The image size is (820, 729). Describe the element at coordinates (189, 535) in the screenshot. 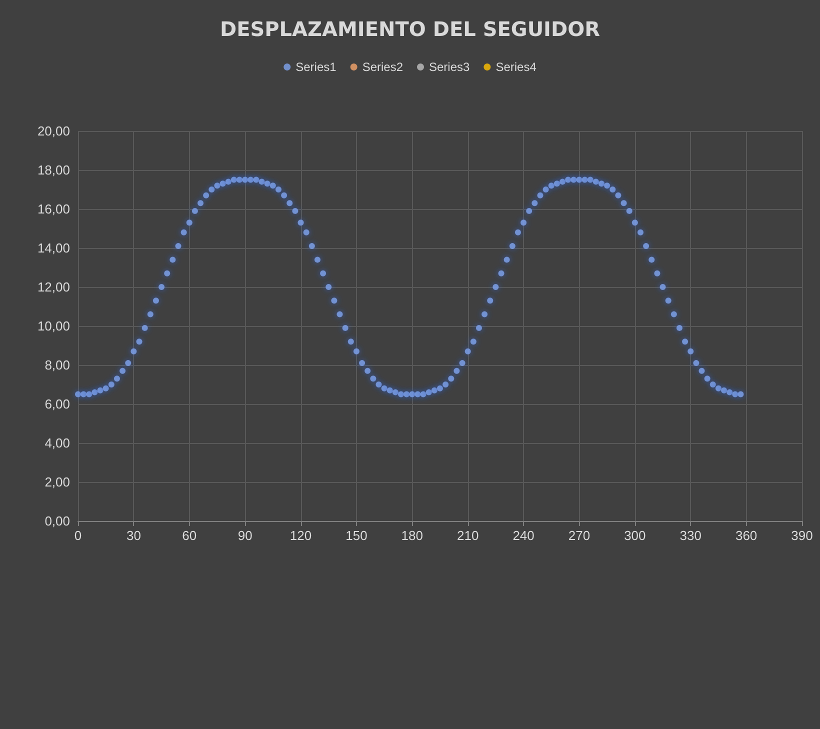

I see `x-tick-label: 60` at that location.